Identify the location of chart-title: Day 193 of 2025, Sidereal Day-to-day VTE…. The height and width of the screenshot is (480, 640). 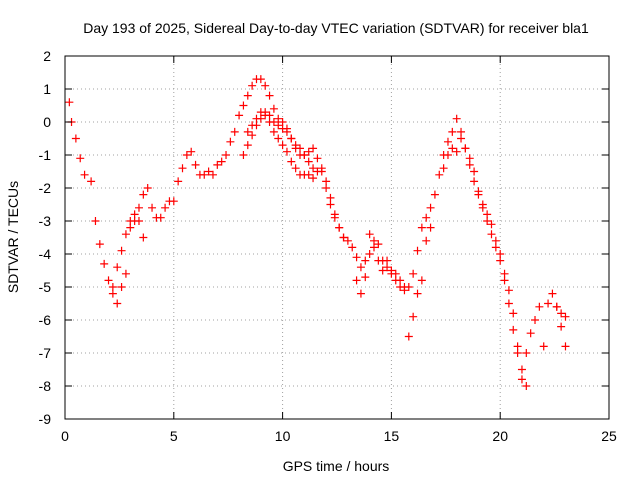
(336, 28).